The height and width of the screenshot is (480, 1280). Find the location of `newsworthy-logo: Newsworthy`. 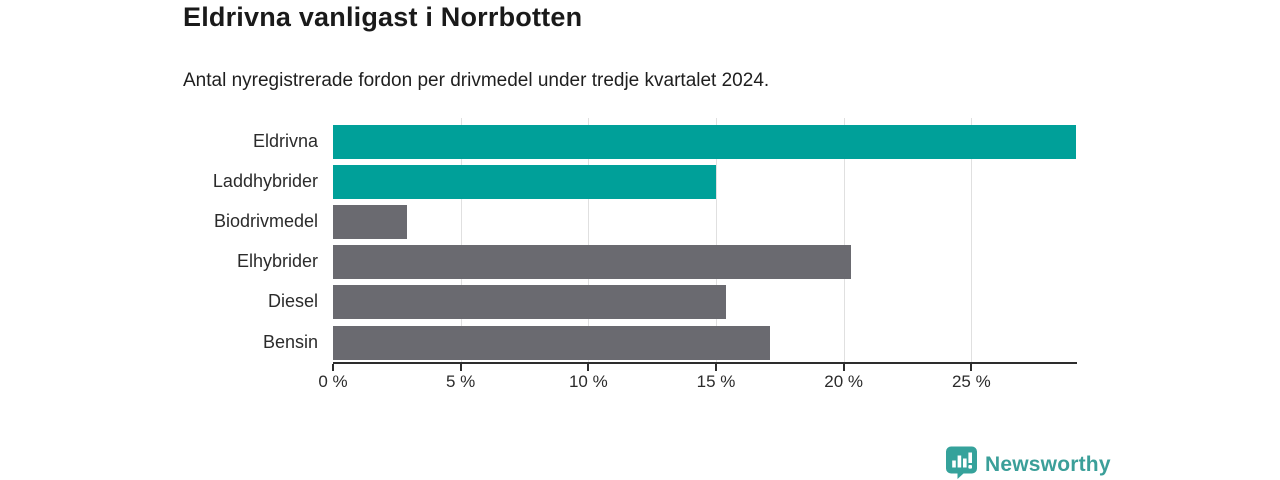

newsworthy-logo: Newsworthy is located at coordinates (1028, 463).